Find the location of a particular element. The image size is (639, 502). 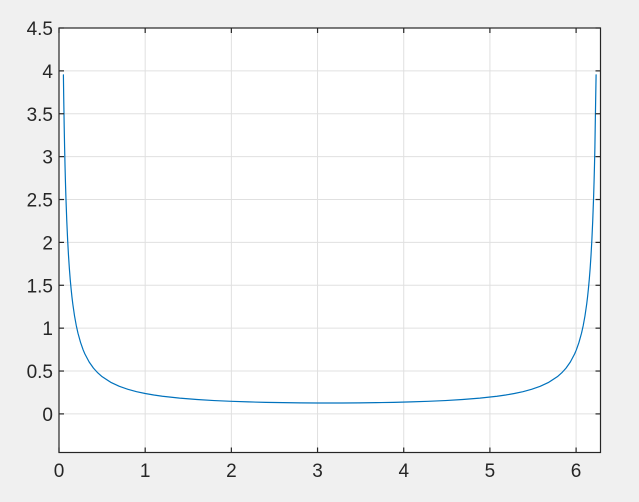

x-tick-label: 1 is located at coordinates (145, 471).